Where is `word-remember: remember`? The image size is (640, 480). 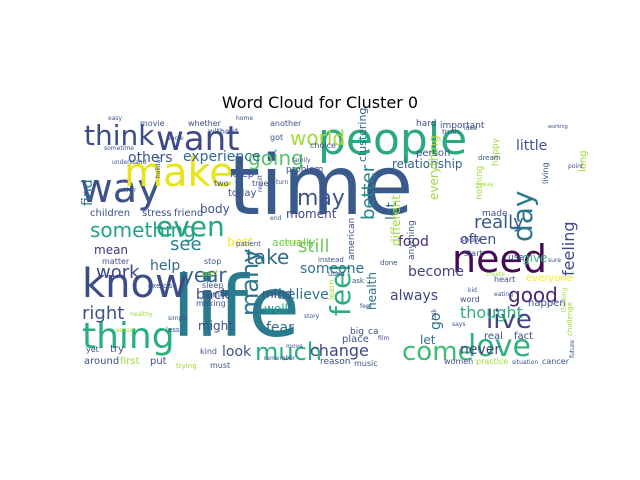
word-remember: remember is located at coordinates (280, 358).